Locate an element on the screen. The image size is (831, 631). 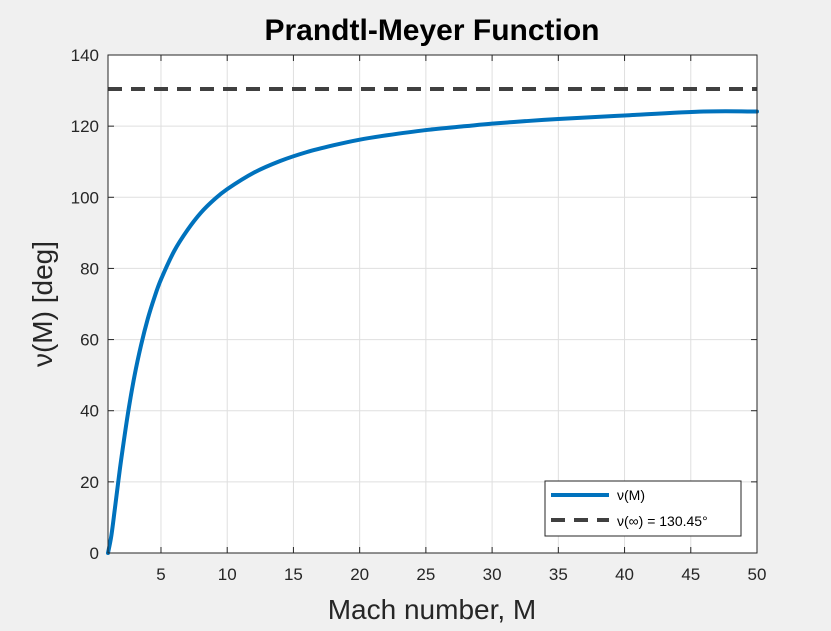
y-tick-label: 120 is located at coordinates (85, 126).